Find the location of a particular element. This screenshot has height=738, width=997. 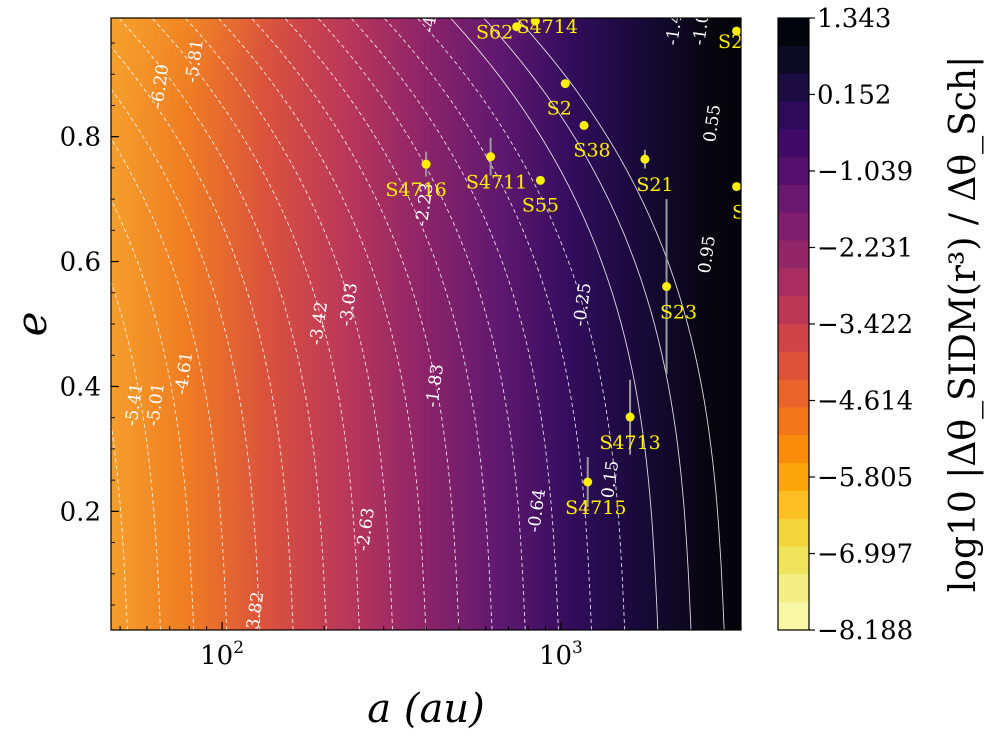

data-point-label: S4711 is located at coordinates (496, 183).